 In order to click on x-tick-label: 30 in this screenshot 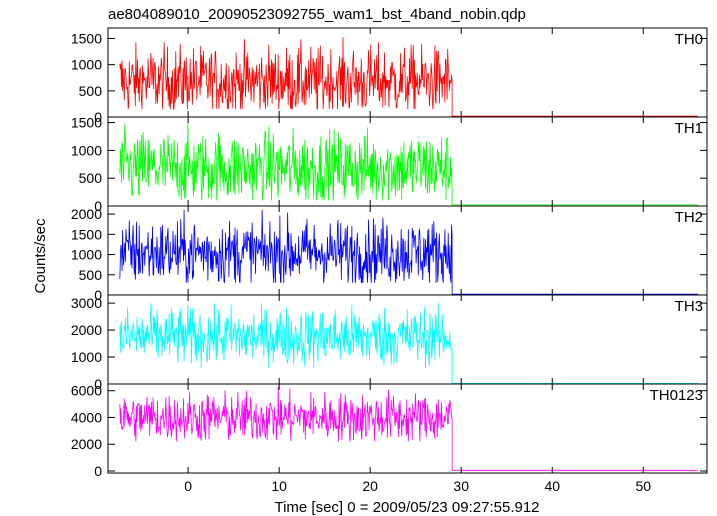, I will do `click(461, 486)`.